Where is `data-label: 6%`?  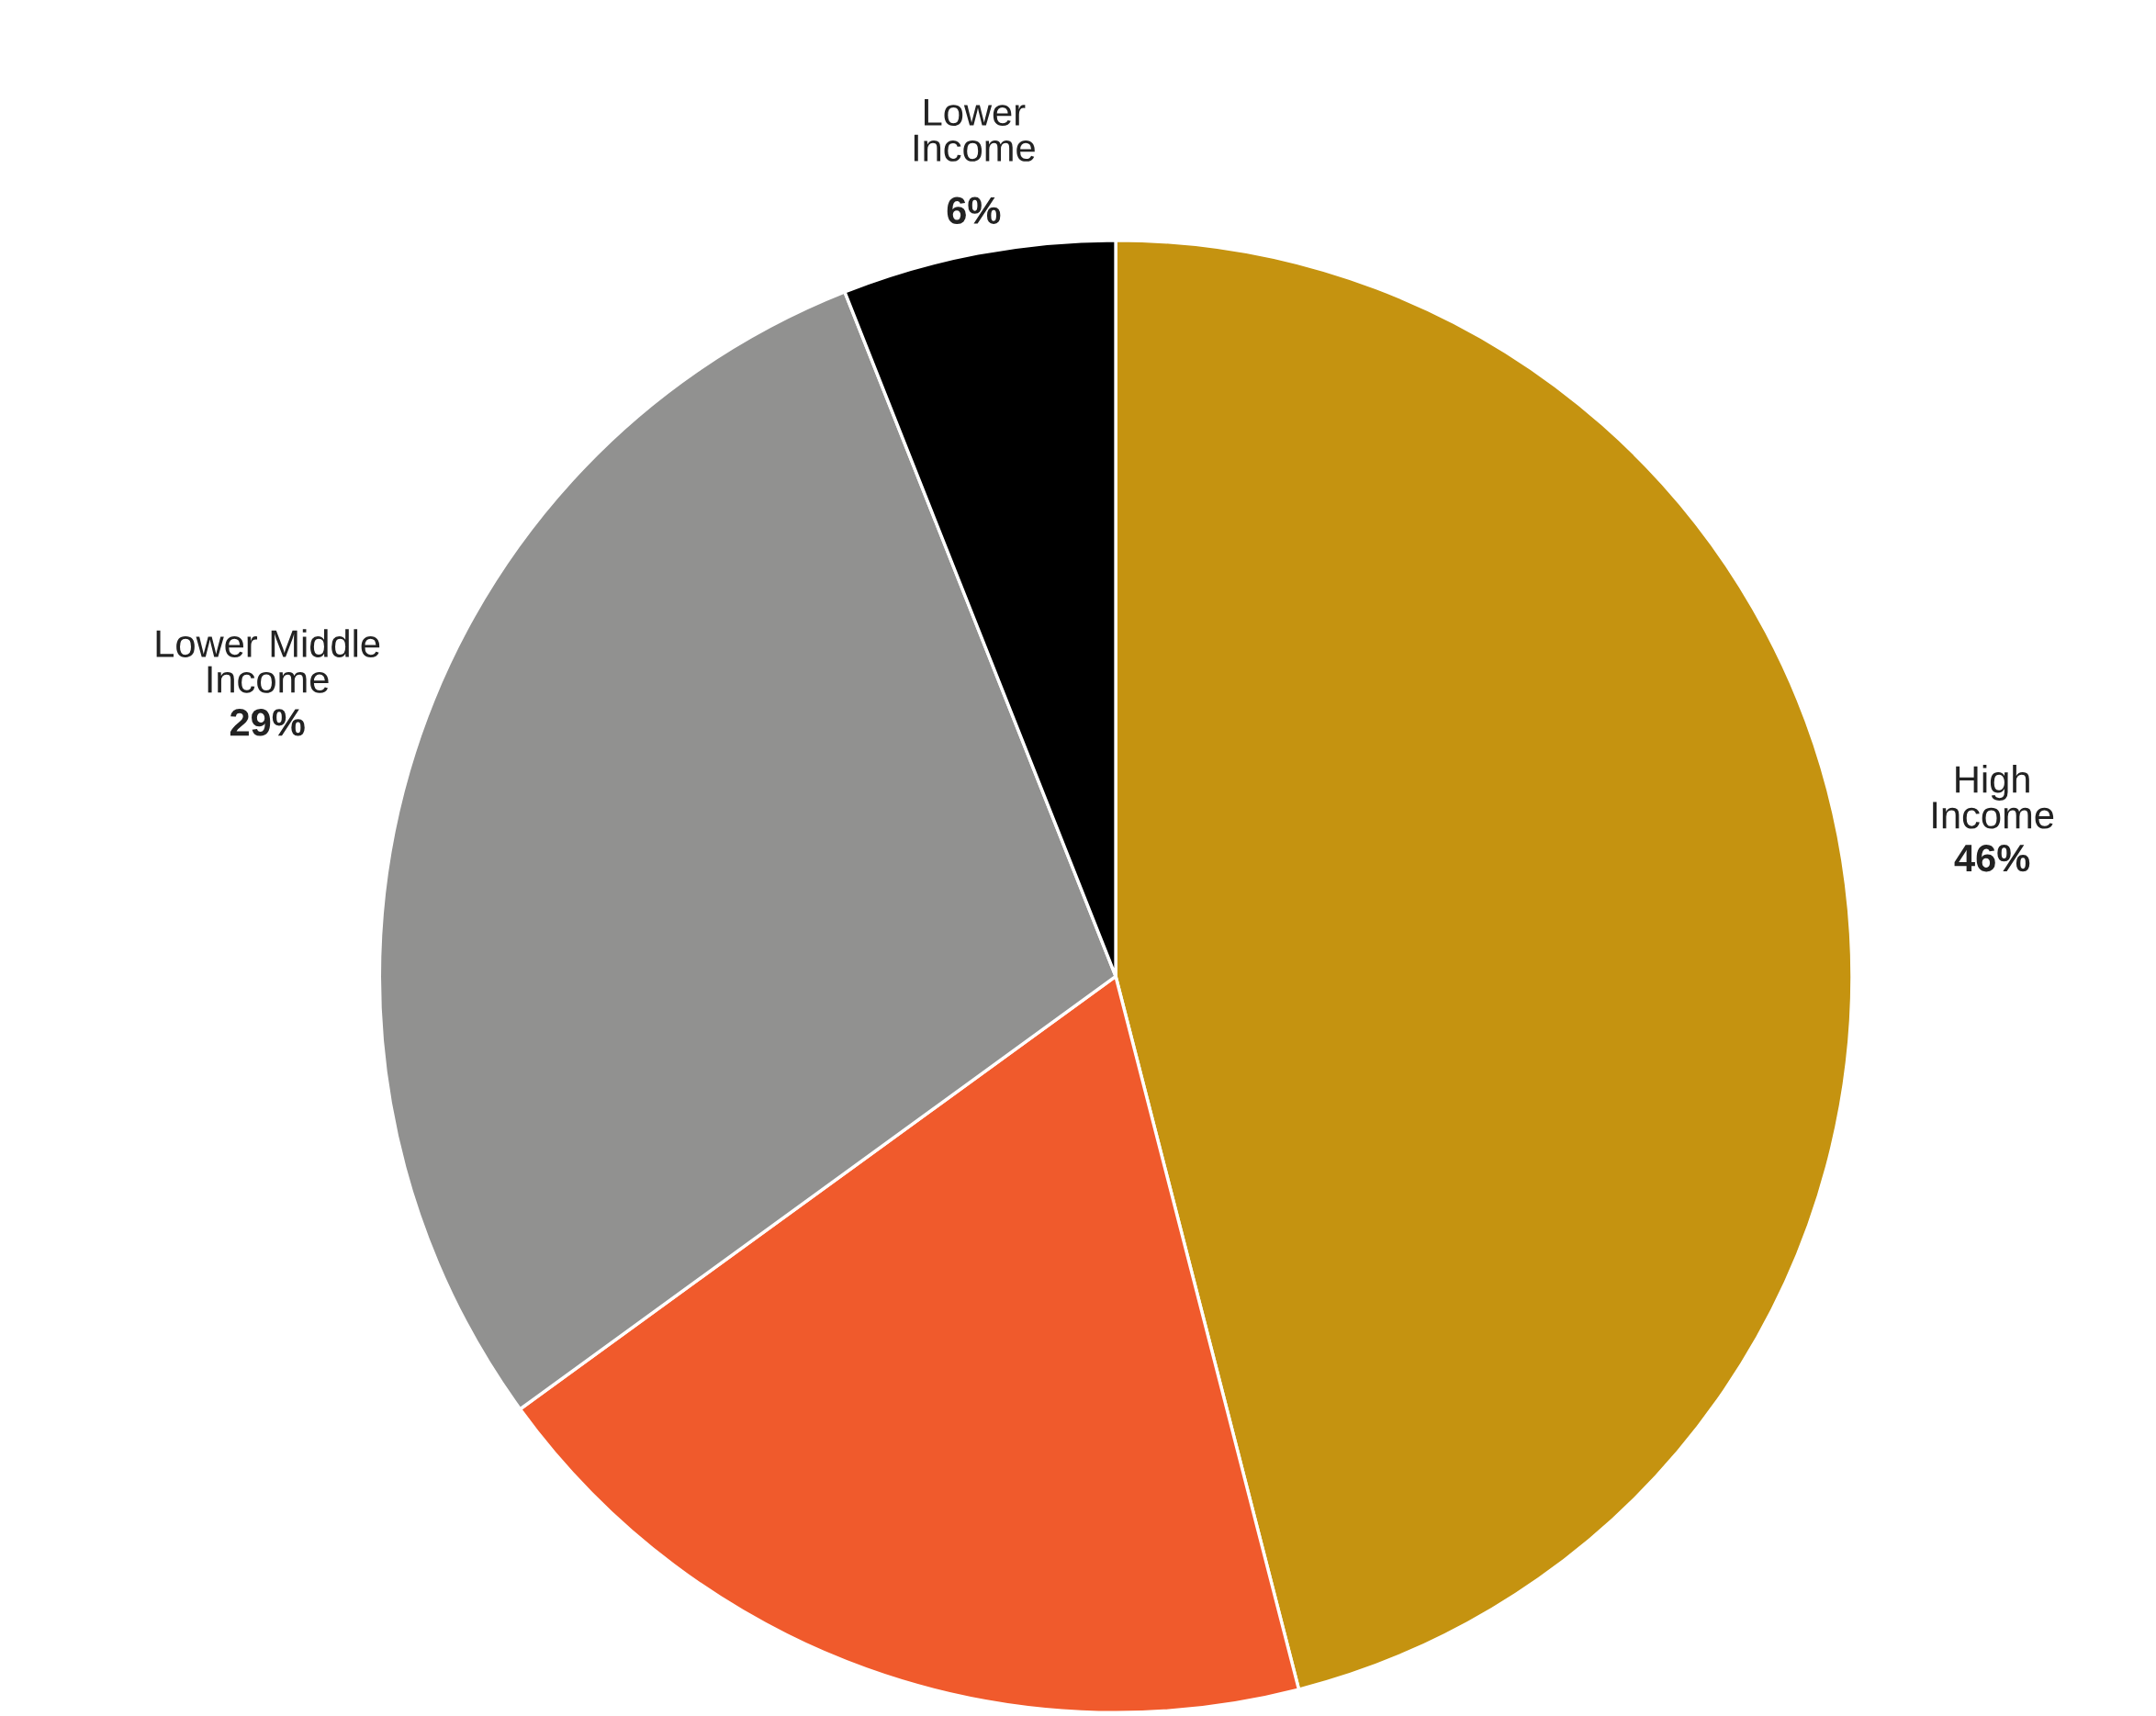
data-label: 6% is located at coordinates (974, 210).